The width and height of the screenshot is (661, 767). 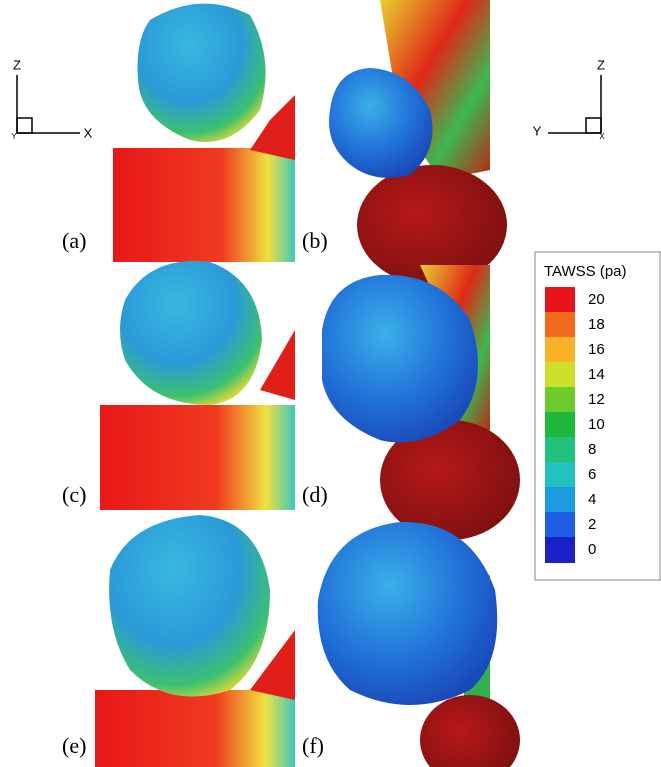 What do you see at coordinates (575, 104) in the screenshot?
I see `axis-triad-right` at bounding box center [575, 104].